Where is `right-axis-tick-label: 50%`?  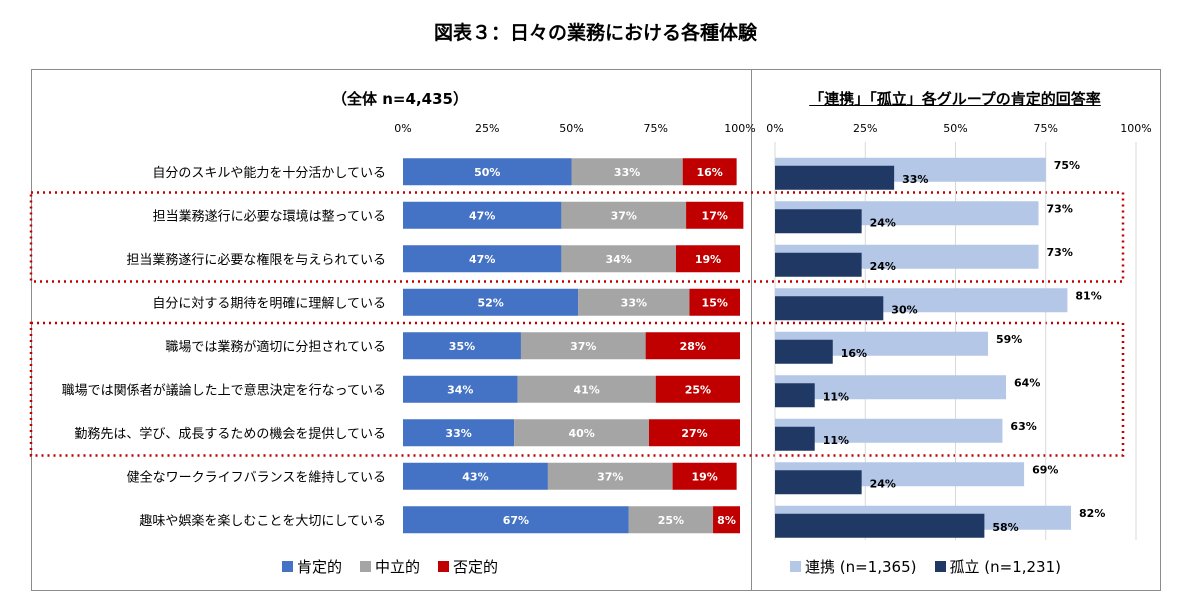
right-axis-tick-label: 50% is located at coordinates (955, 128).